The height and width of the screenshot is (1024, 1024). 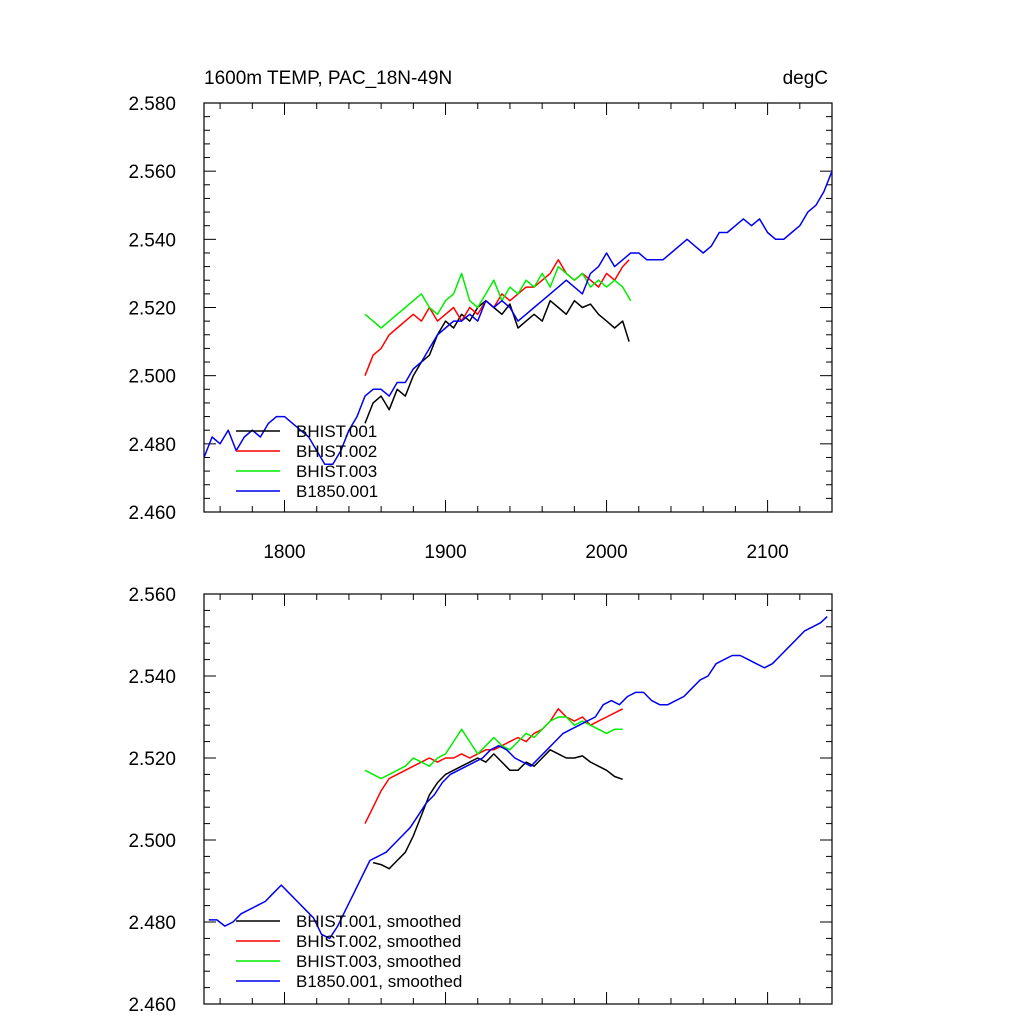 What do you see at coordinates (328, 78) in the screenshot?
I see `chart-title: 1600m TEMP, PAC_18N-49N` at bounding box center [328, 78].